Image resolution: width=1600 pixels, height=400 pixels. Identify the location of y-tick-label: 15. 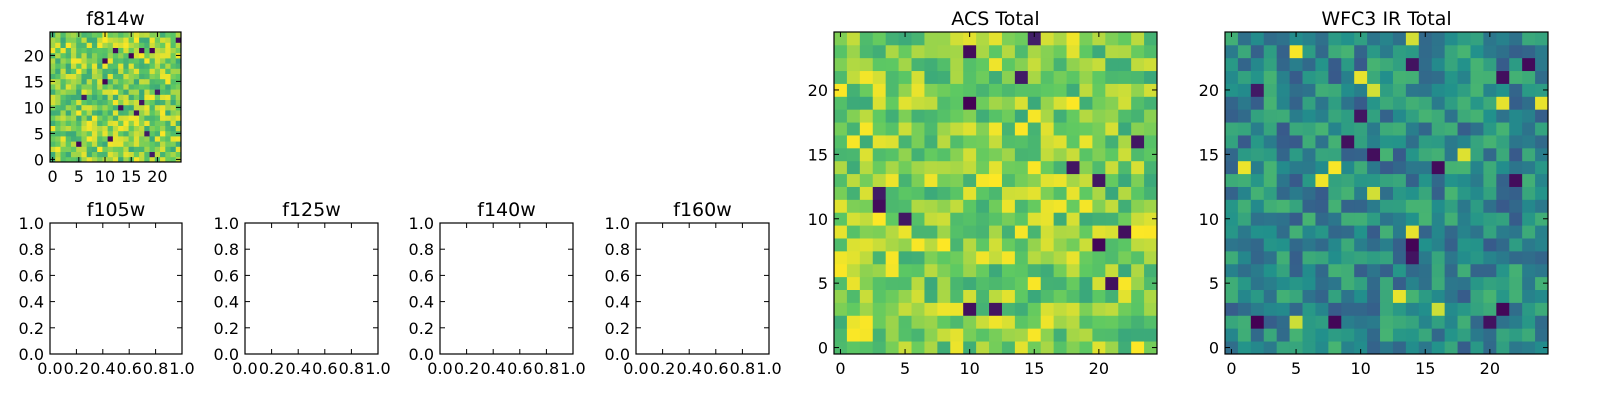
(1209, 154).